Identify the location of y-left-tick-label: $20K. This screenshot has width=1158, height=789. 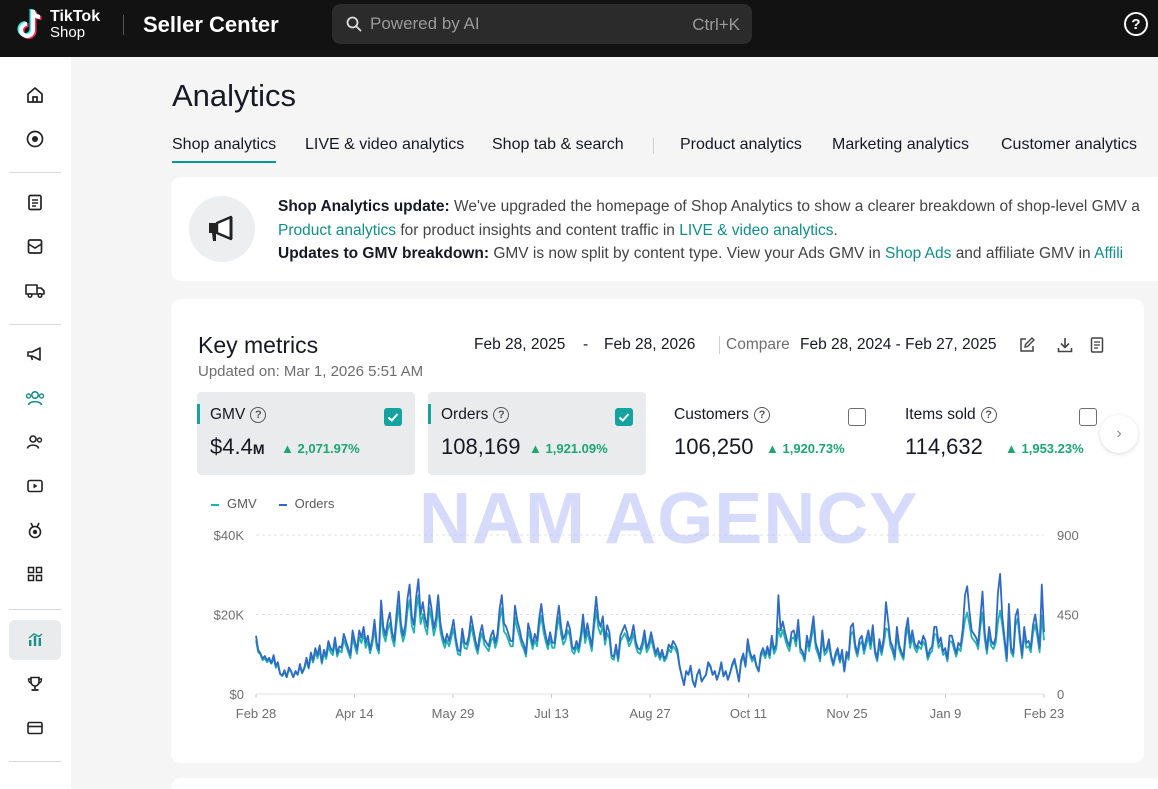
(229, 615).